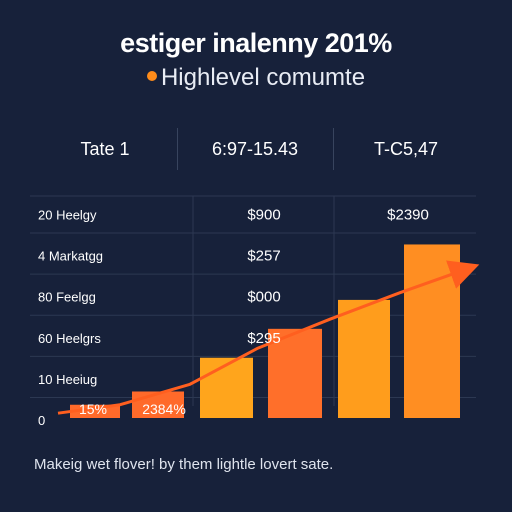  What do you see at coordinates (263, 338) in the screenshot?
I see `cell-value: $295` at bounding box center [263, 338].